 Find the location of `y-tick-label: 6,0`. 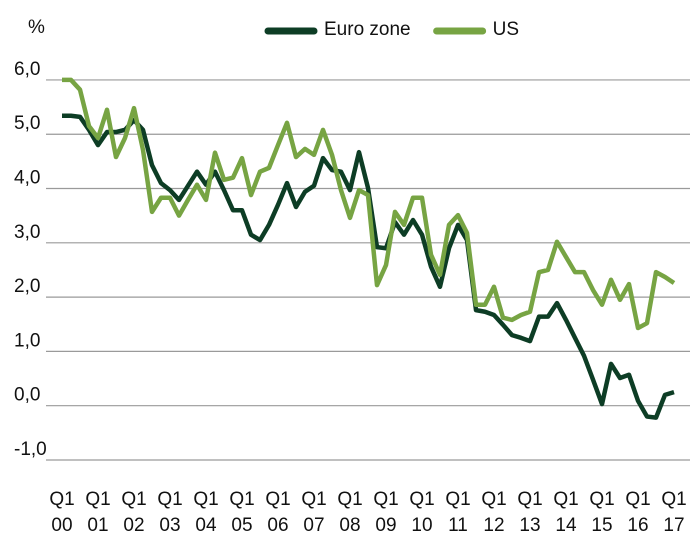

y-tick-label: 6,0 is located at coordinates (27, 69).